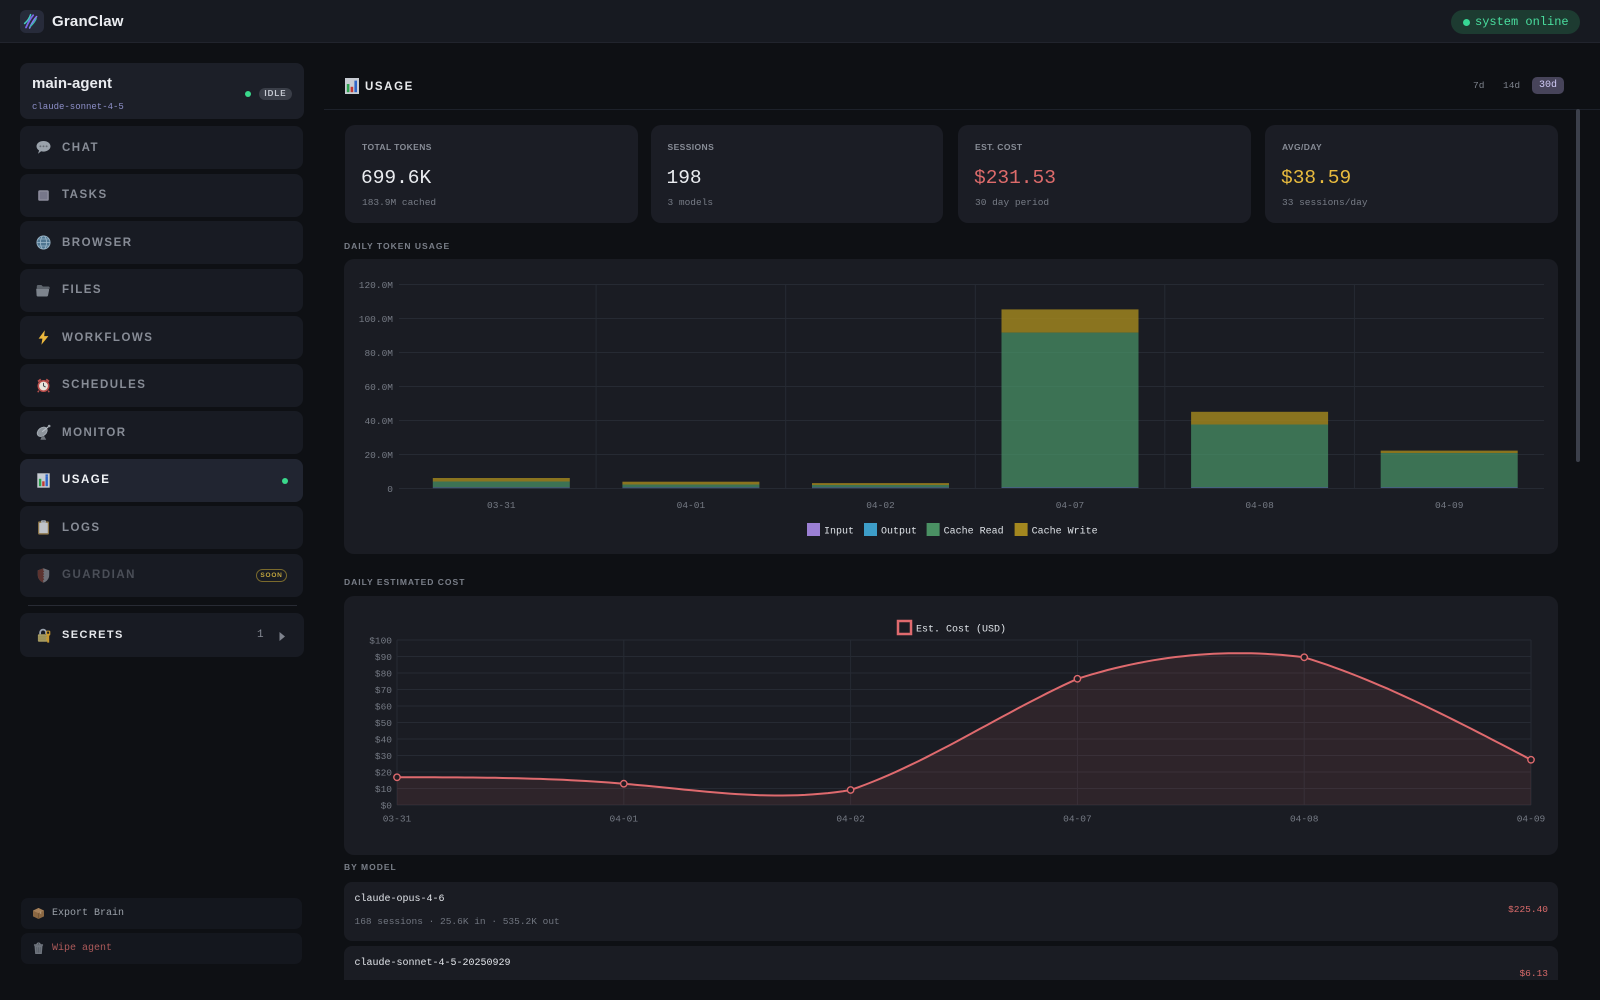  What do you see at coordinates (1065, 532) in the screenshot?
I see `svg-text: Cache Write` at bounding box center [1065, 532].